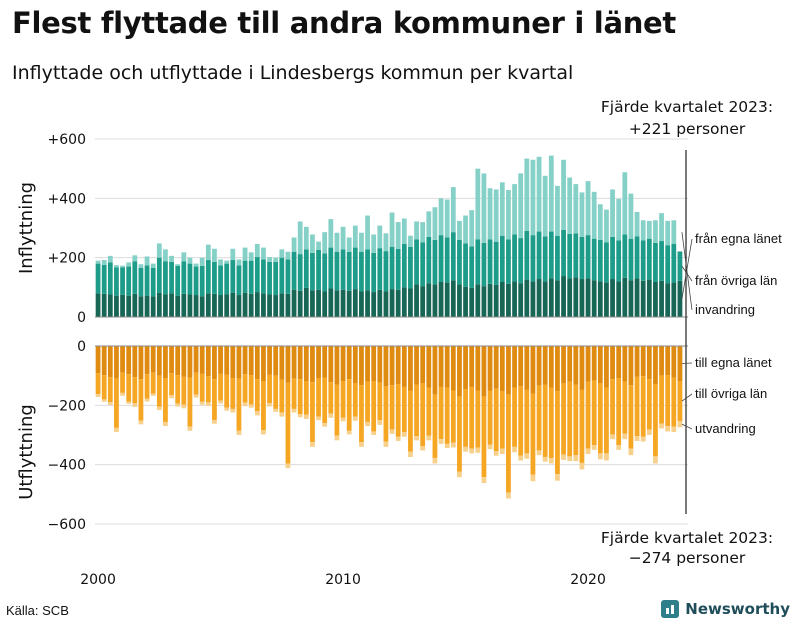 The height and width of the screenshot is (625, 800). What do you see at coordinates (67, 140) in the screenshot?
I see `y-tick-label: +600` at bounding box center [67, 140].